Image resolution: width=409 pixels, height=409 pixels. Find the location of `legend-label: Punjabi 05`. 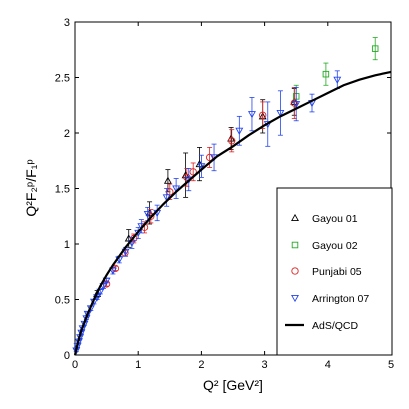

legend-label: Punjabi 05 is located at coordinates (337, 272).